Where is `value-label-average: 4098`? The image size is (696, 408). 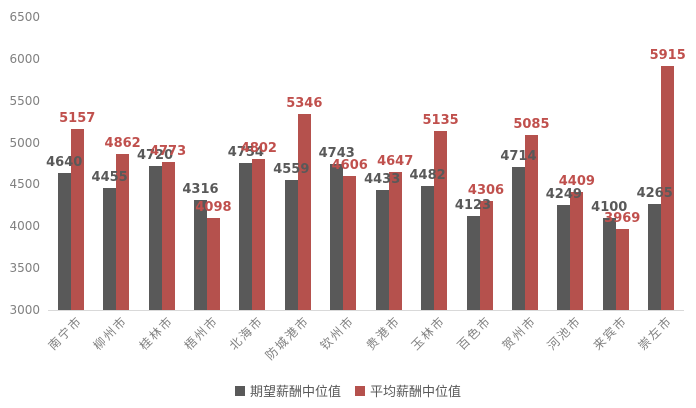
value-label-average: 4098 is located at coordinates (213, 208).